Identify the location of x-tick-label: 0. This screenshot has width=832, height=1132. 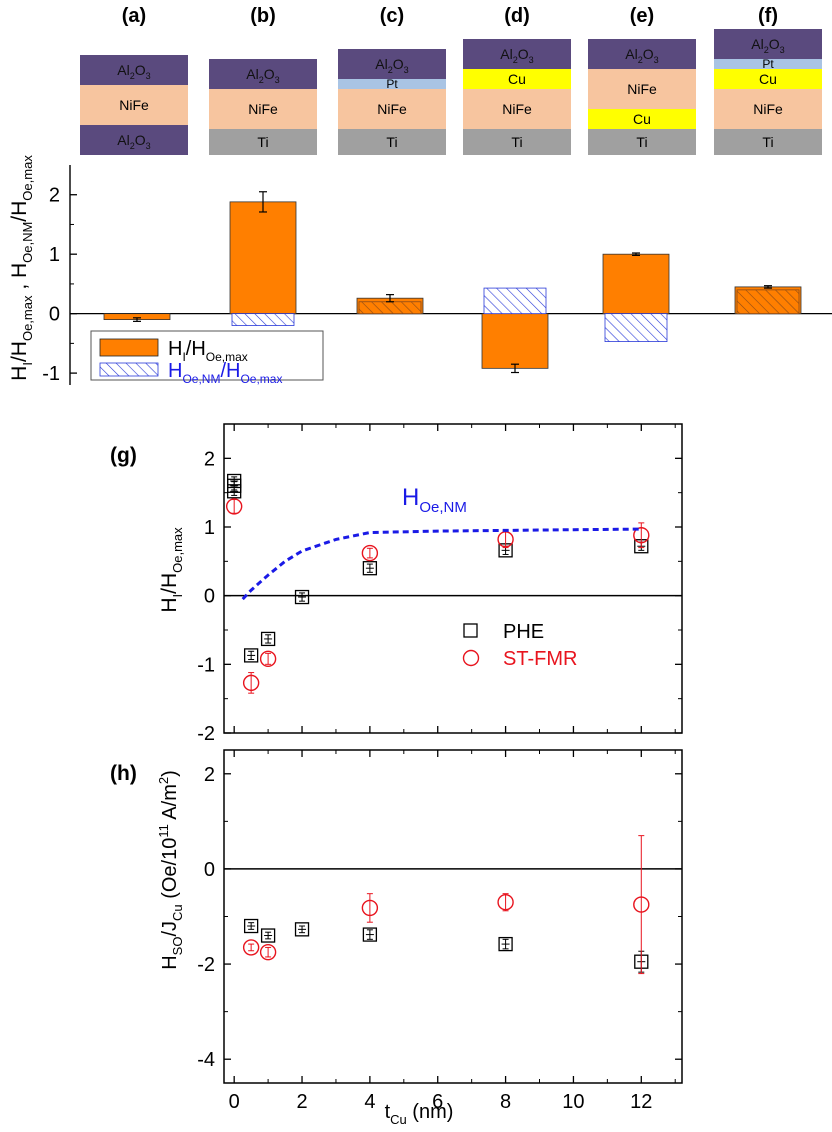
(234, 1102).